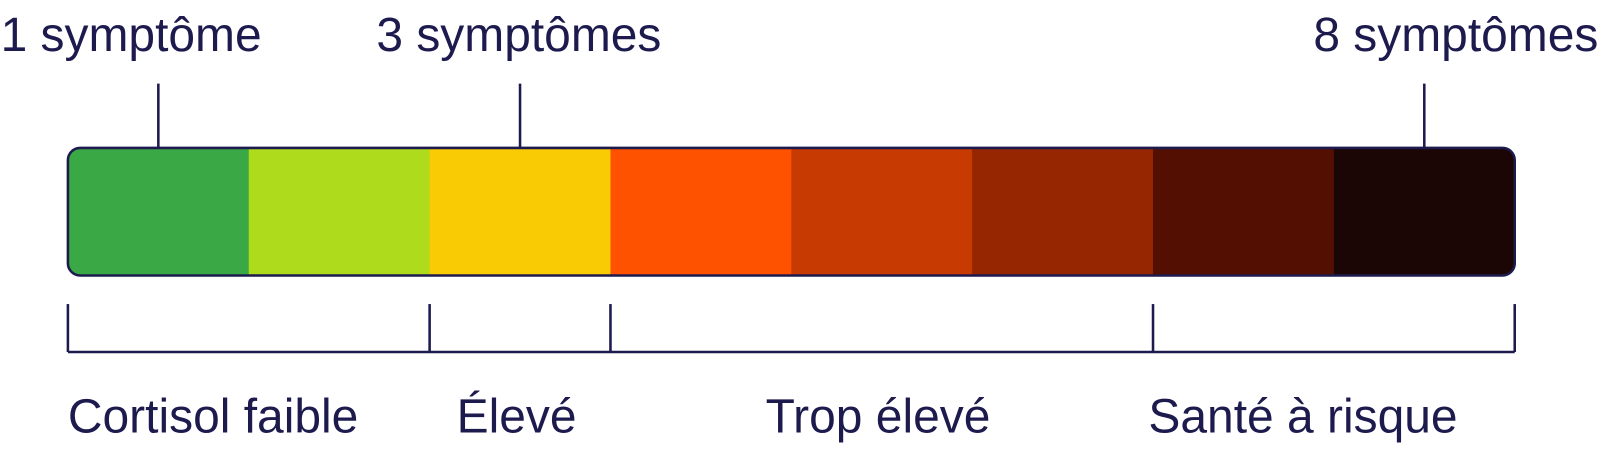  I want to click on range-label: Cortisol faible, so click(213, 417).